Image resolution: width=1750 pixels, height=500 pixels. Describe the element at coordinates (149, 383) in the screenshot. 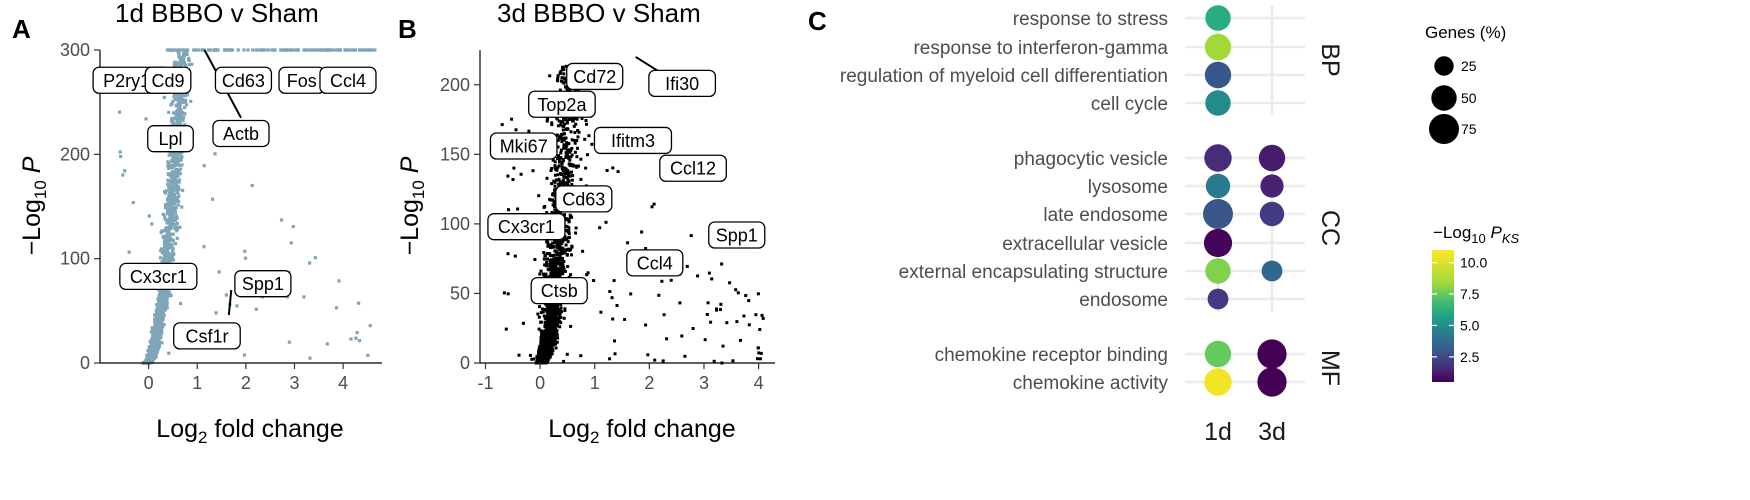

I see `x-tick-label: 0` at that location.